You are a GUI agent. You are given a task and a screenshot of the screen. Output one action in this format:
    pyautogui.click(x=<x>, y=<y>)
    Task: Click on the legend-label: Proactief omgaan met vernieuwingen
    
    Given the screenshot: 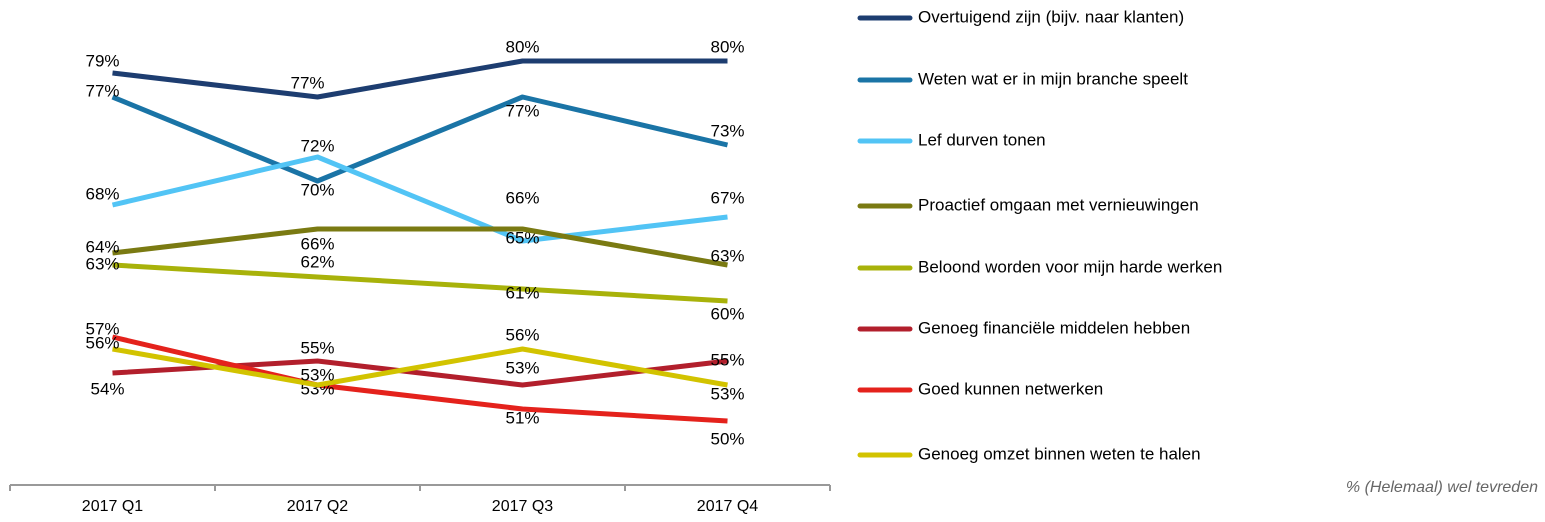 What is the action you would take?
    pyautogui.click(x=1058, y=204)
    